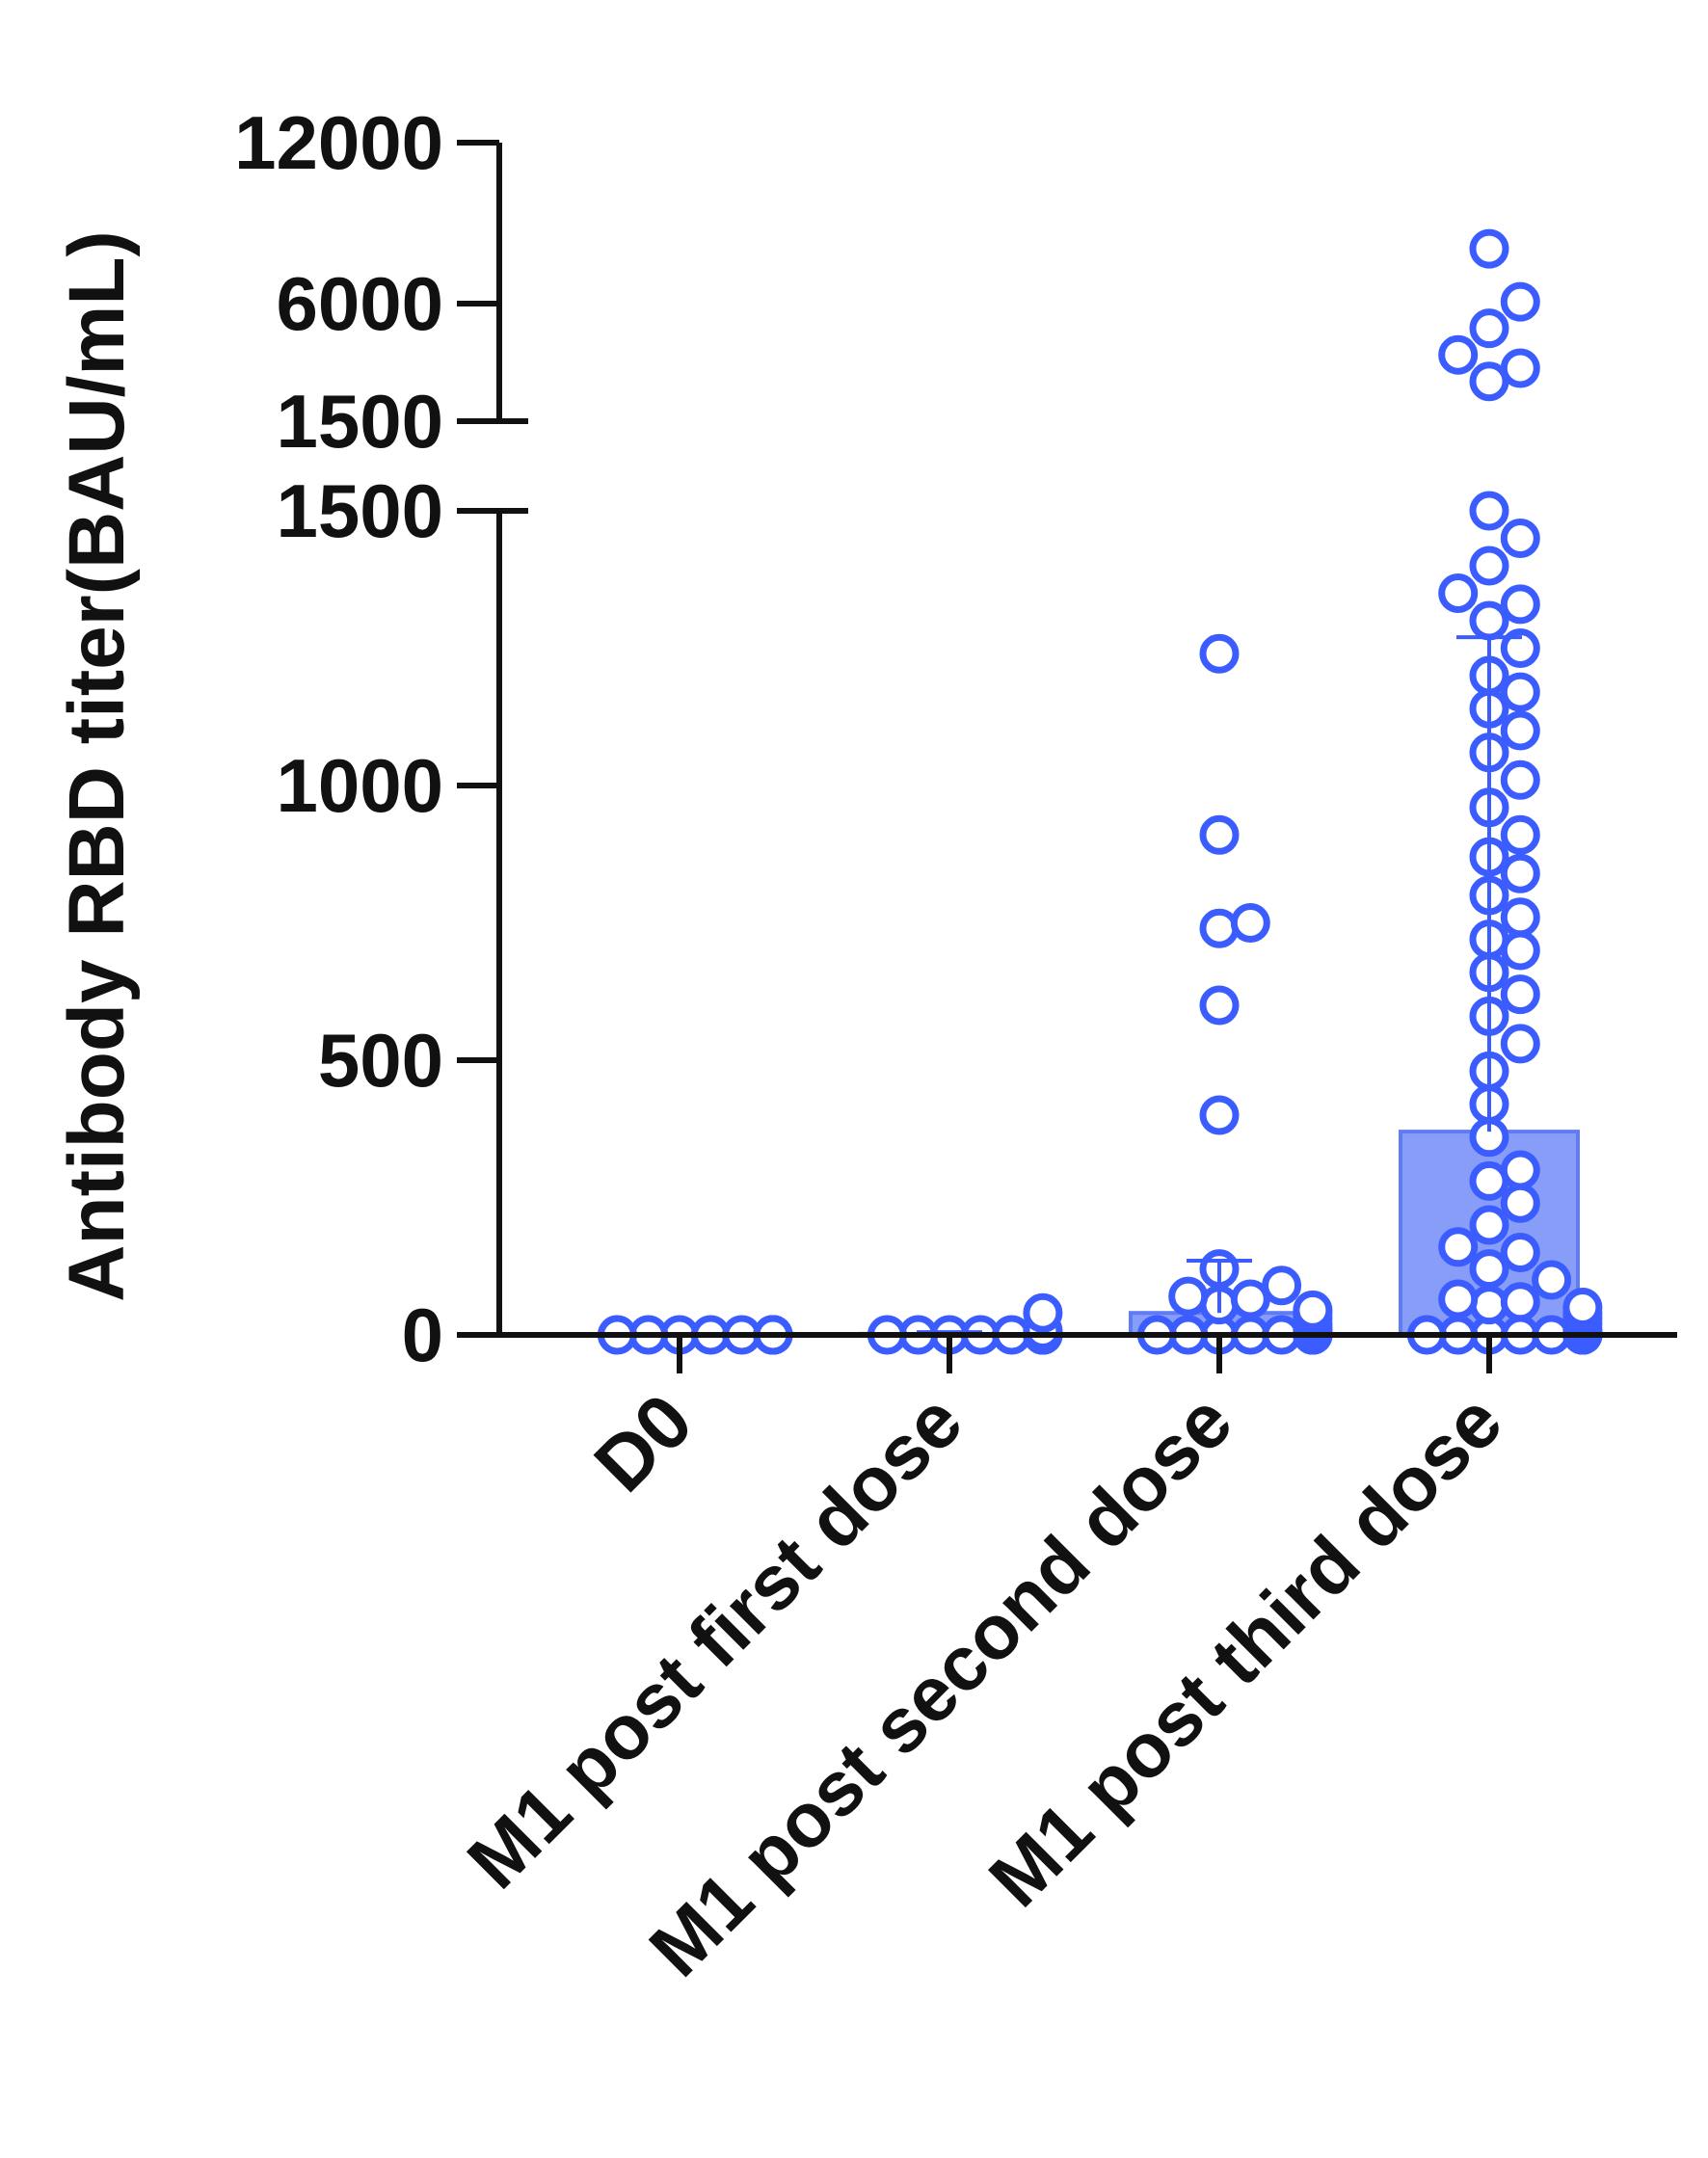 This screenshot has height=2158, width=1708. Describe the element at coordinates (359, 785) in the screenshot. I see `y-tick-label: 1000` at that location.